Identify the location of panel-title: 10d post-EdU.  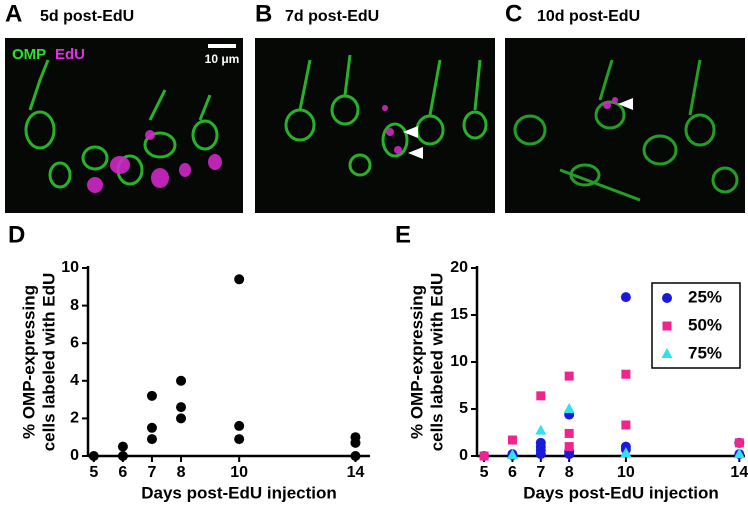
(588, 16).